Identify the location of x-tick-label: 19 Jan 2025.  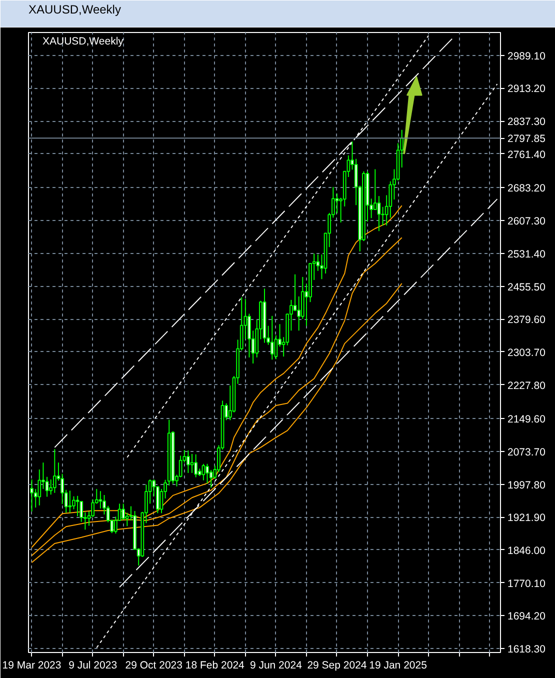
(398, 666).